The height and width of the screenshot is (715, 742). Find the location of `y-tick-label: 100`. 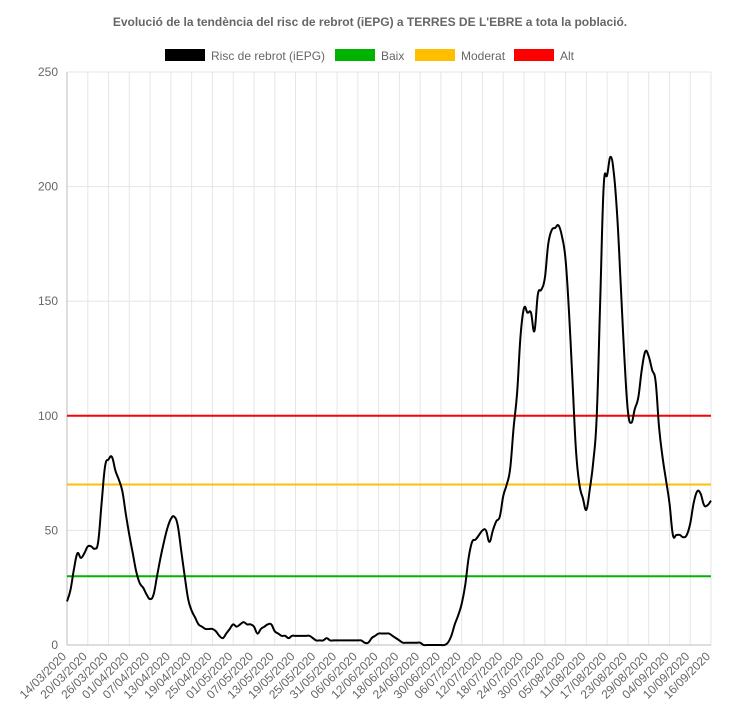

y-tick-label: 100 is located at coordinates (48, 416).